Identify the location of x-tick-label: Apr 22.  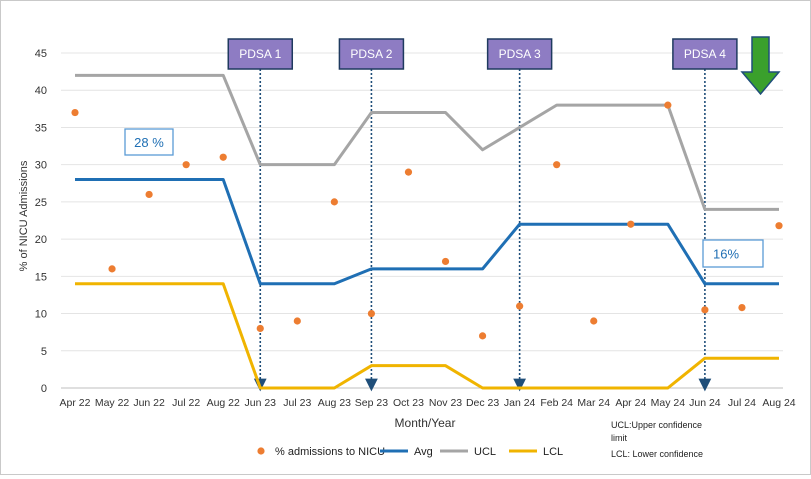
(75, 403).